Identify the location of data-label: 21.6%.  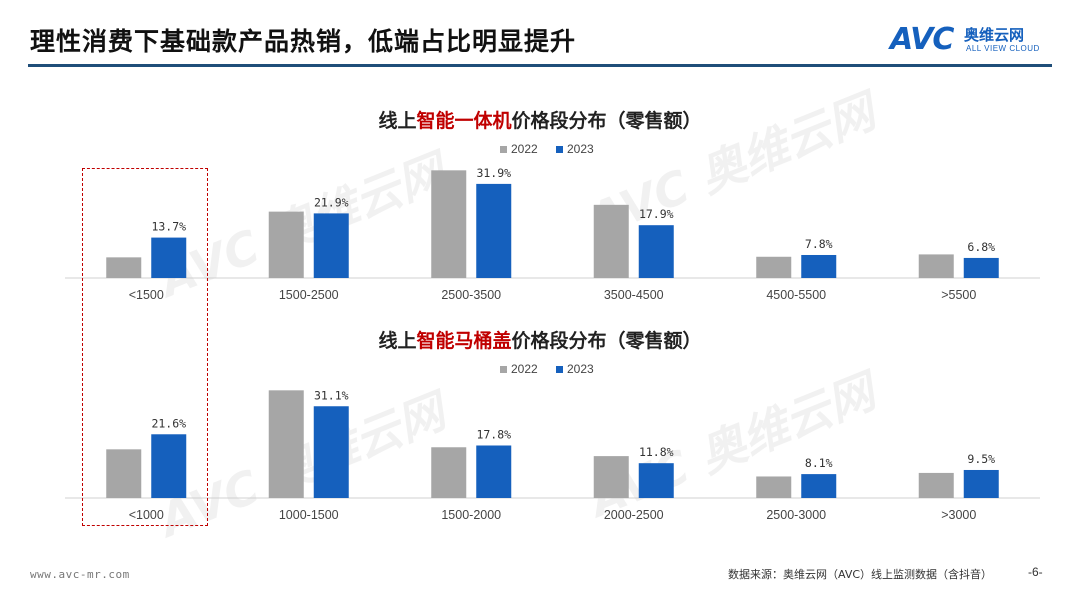
(168, 423).